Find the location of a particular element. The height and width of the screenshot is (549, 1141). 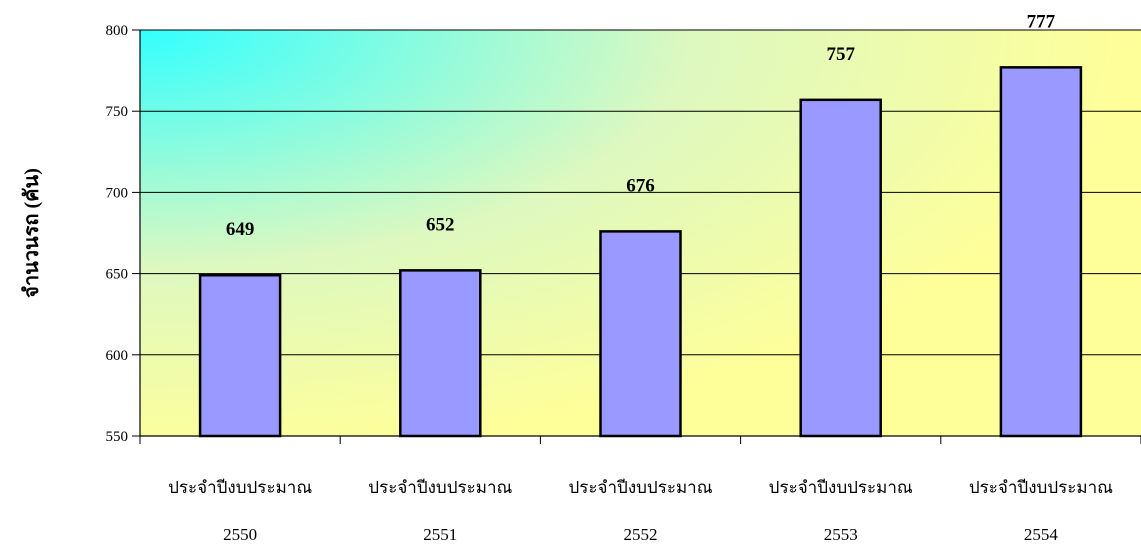

x-tick-label: 2552 is located at coordinates (641, 534).